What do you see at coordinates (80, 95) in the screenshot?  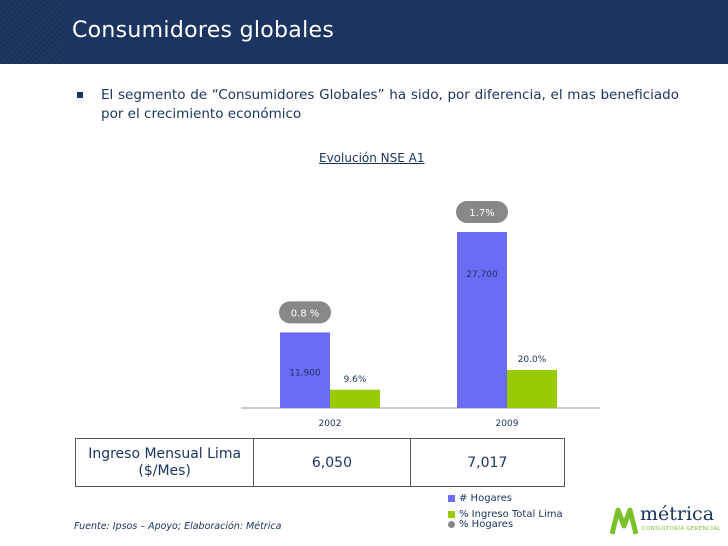 I see `bullet-icon` at bounding box center [80, 95].